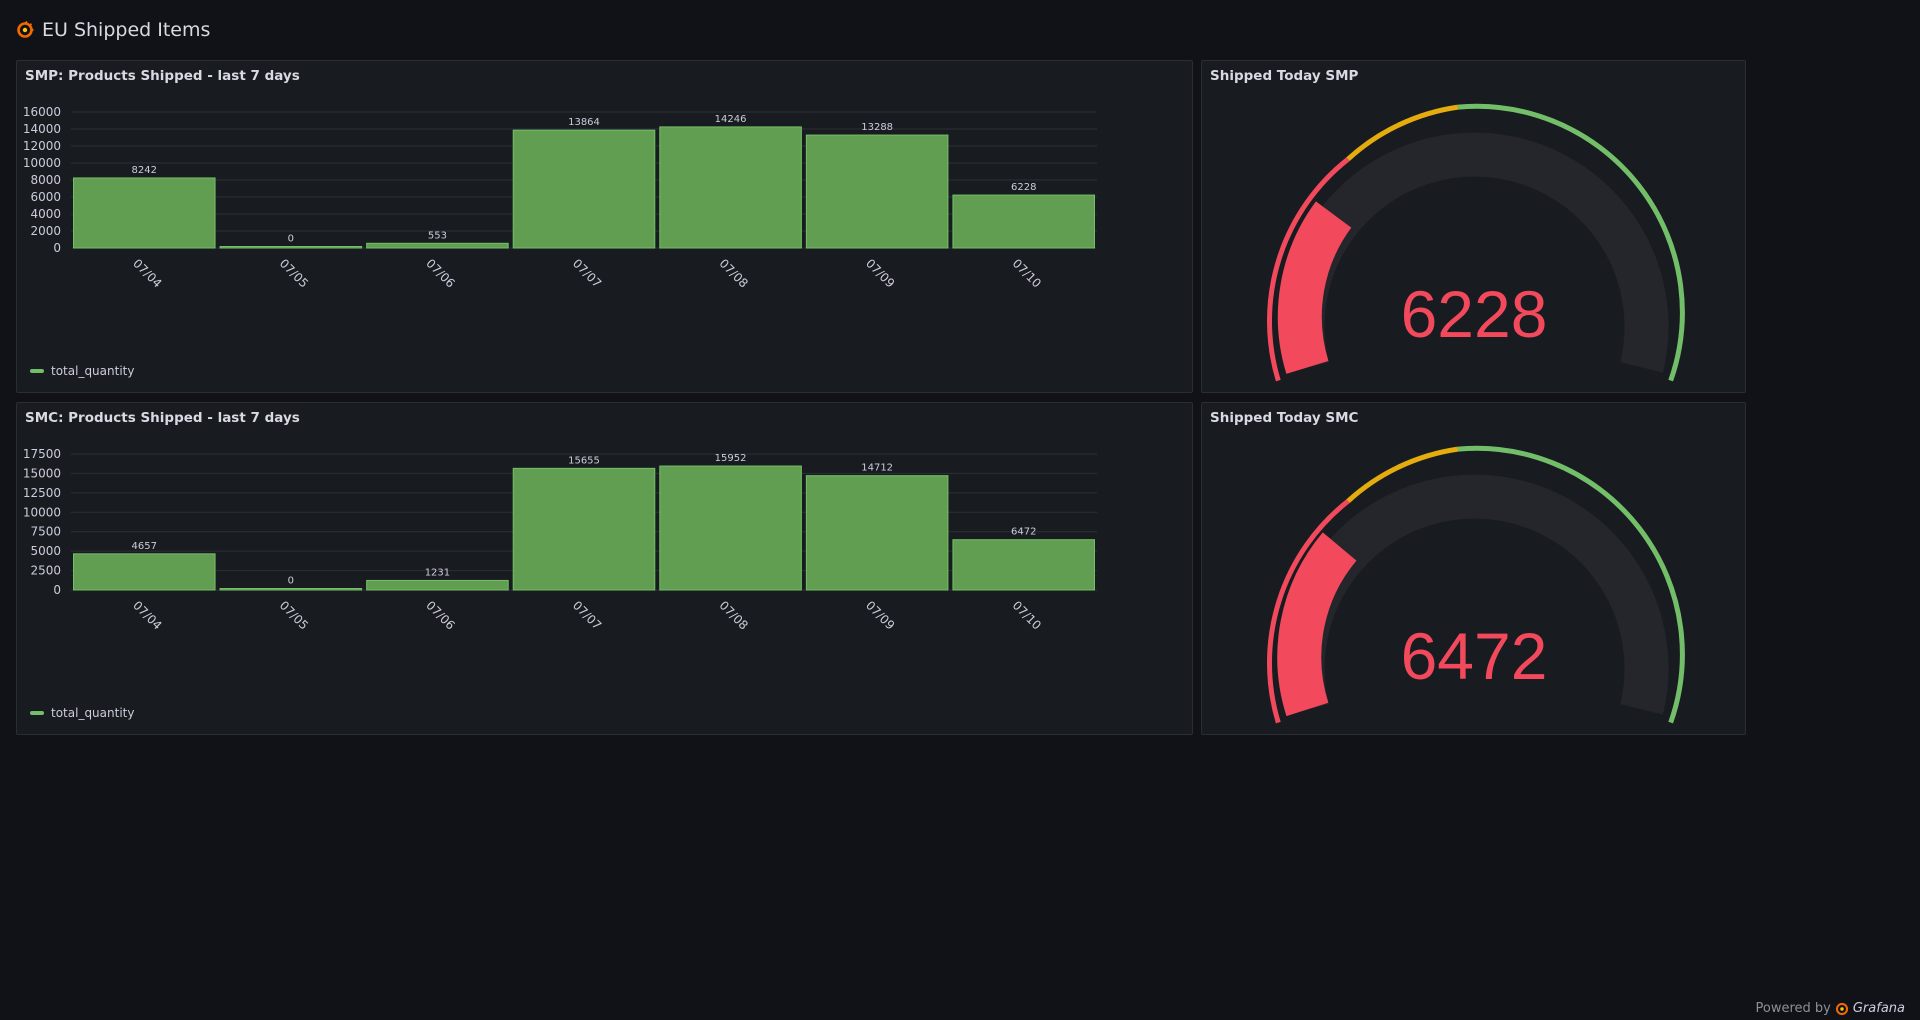 Image resolution: width=1920 pixels, height=1020 pixels. What do you see at coordinates (1878, 1008) in the screenshot?
I see `grafana-brand: Grafana` at bounding box center [1878, 1008].